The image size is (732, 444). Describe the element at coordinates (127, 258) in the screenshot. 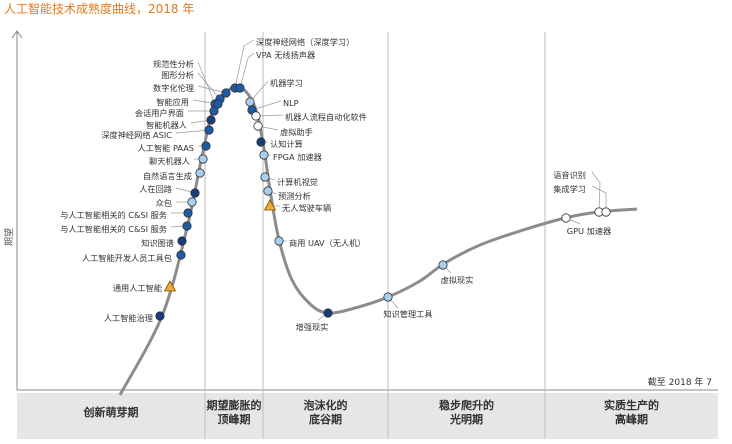

I see `tech-label: 人工智能开发人员工具包` at that location.